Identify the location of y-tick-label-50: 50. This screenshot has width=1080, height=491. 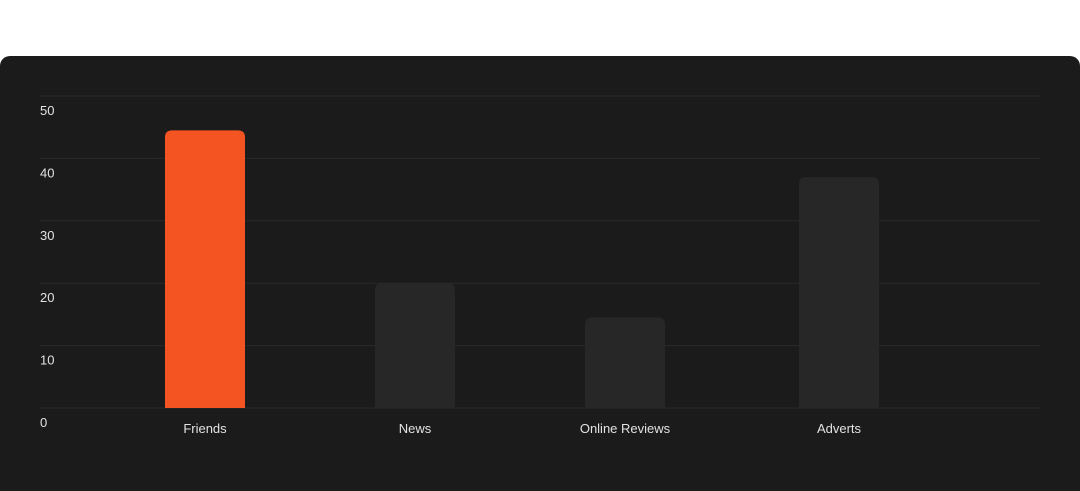
(47, 110).